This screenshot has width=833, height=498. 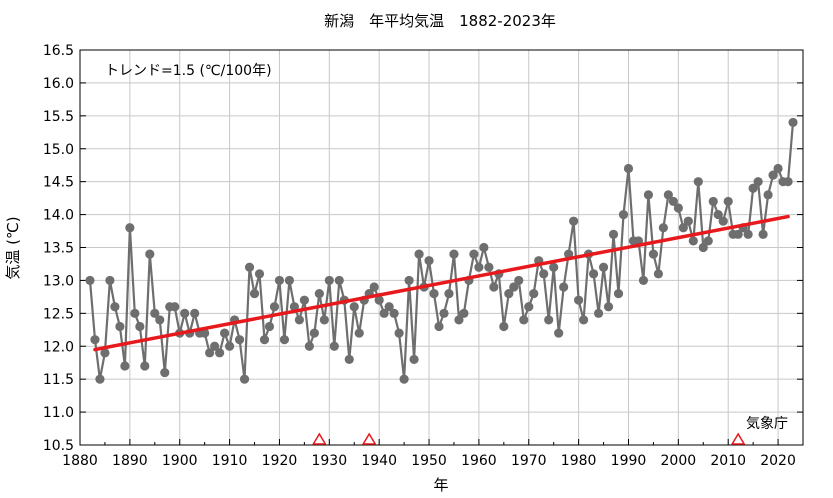 I want to click on y-tick-label: 15.0, so click(x=58, y=150).